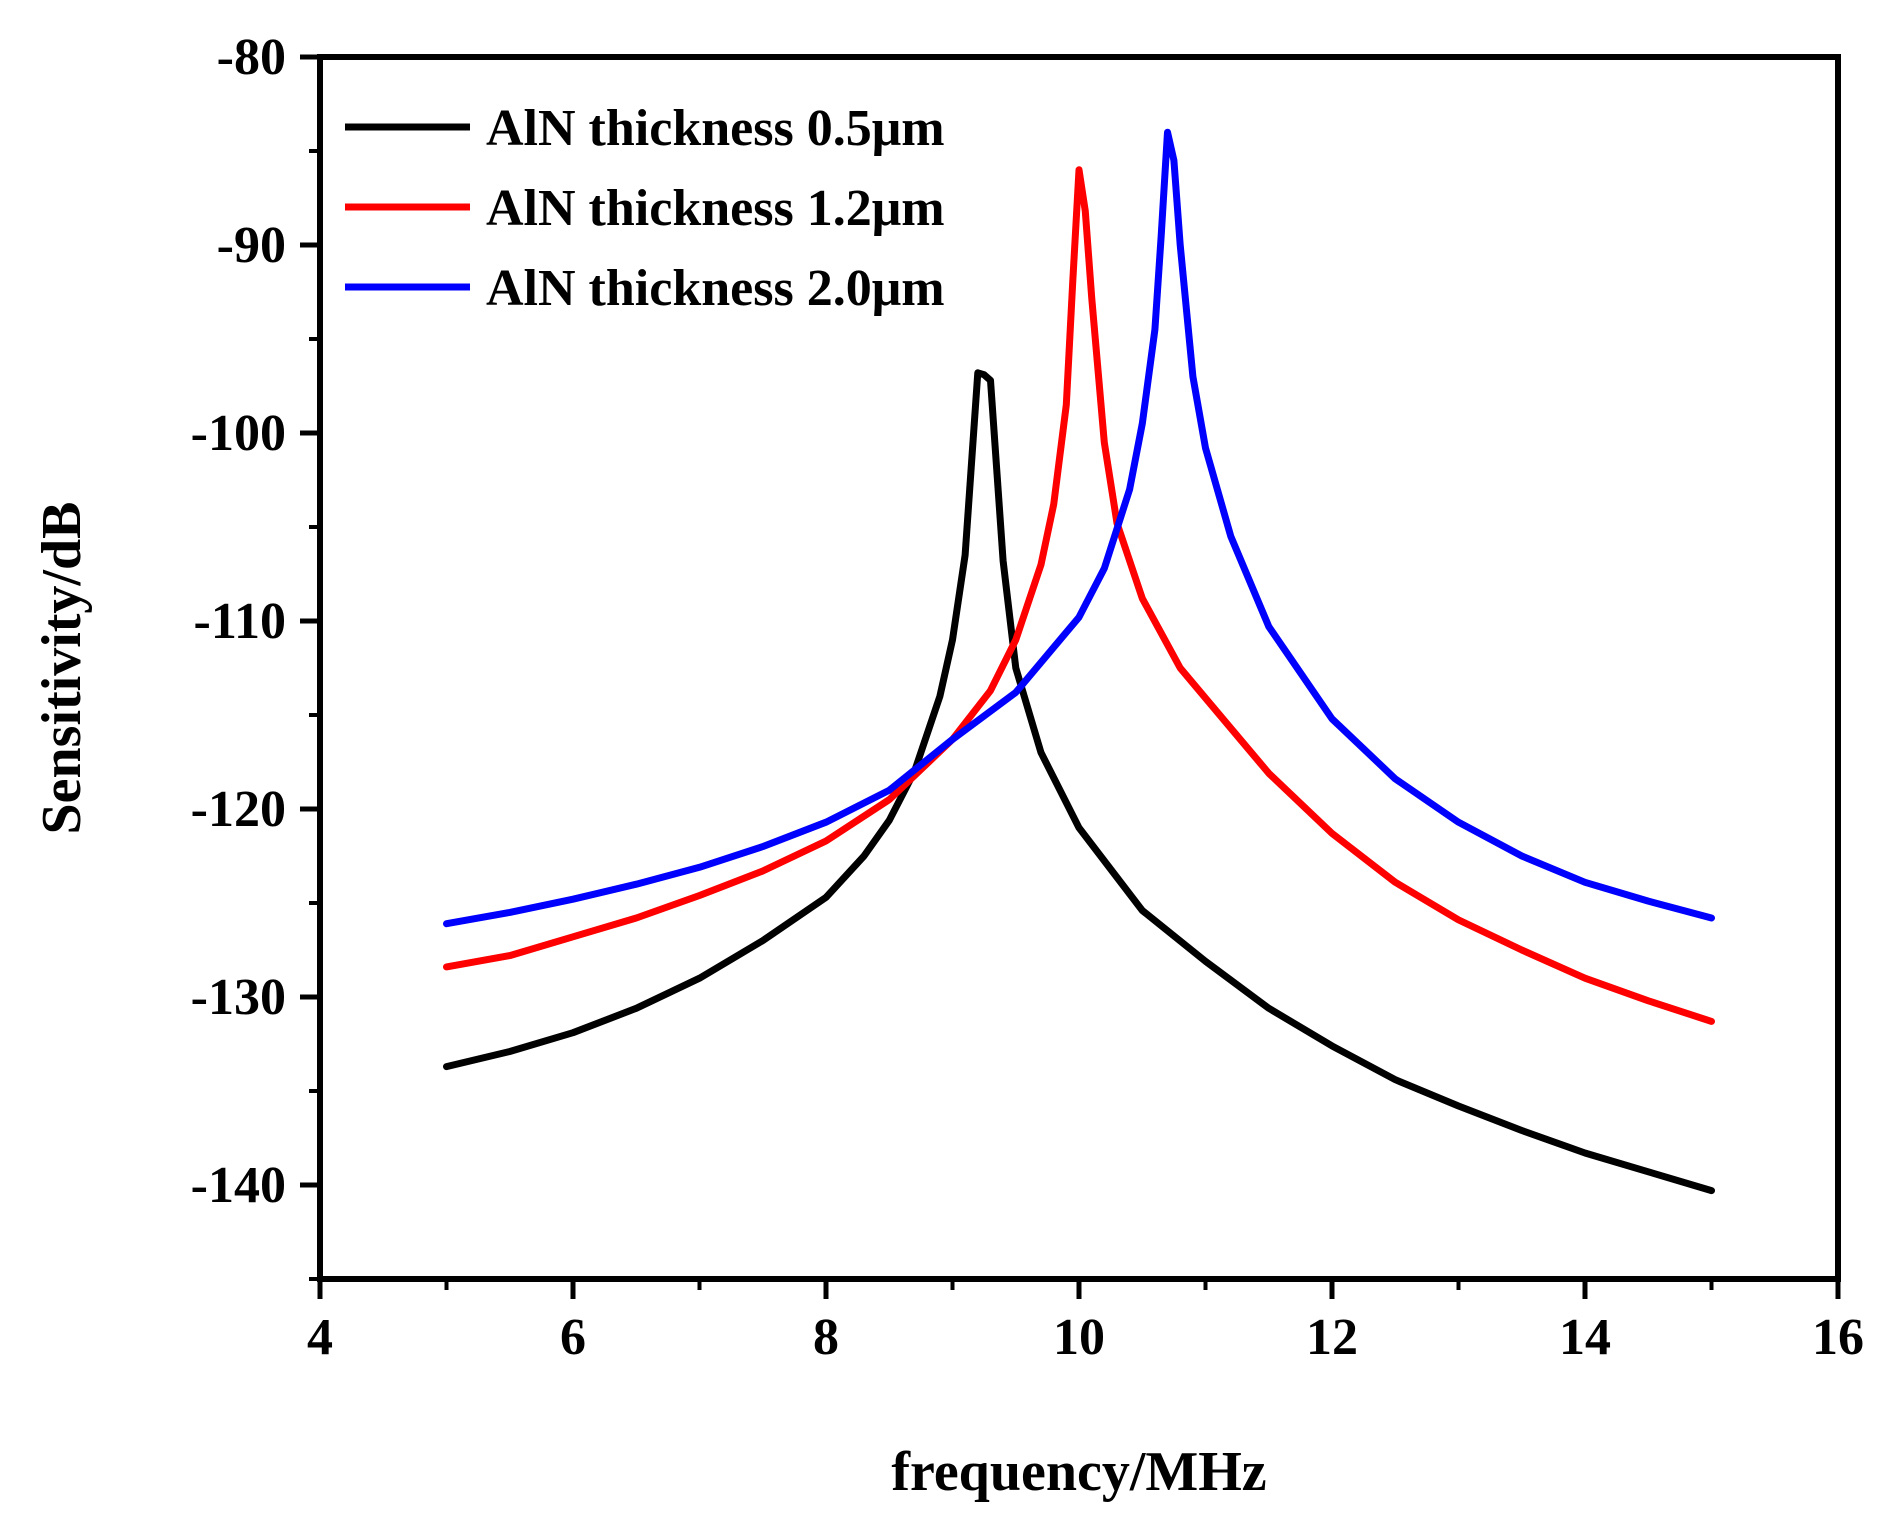  Describe the element at coordinates (238, 1185) in the screenshot. I see `y-tick-label: -140` at that location.